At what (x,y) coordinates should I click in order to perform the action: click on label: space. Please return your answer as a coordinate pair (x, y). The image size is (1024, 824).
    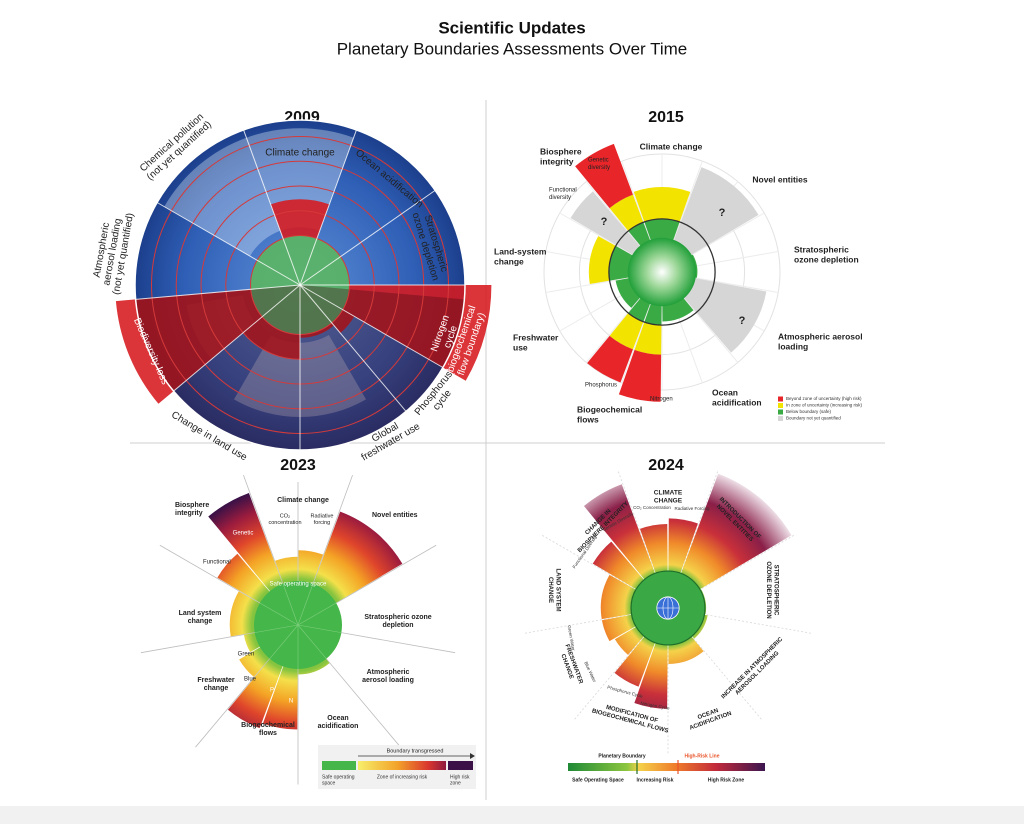
    Looking at the image, I should click on (329, 783).